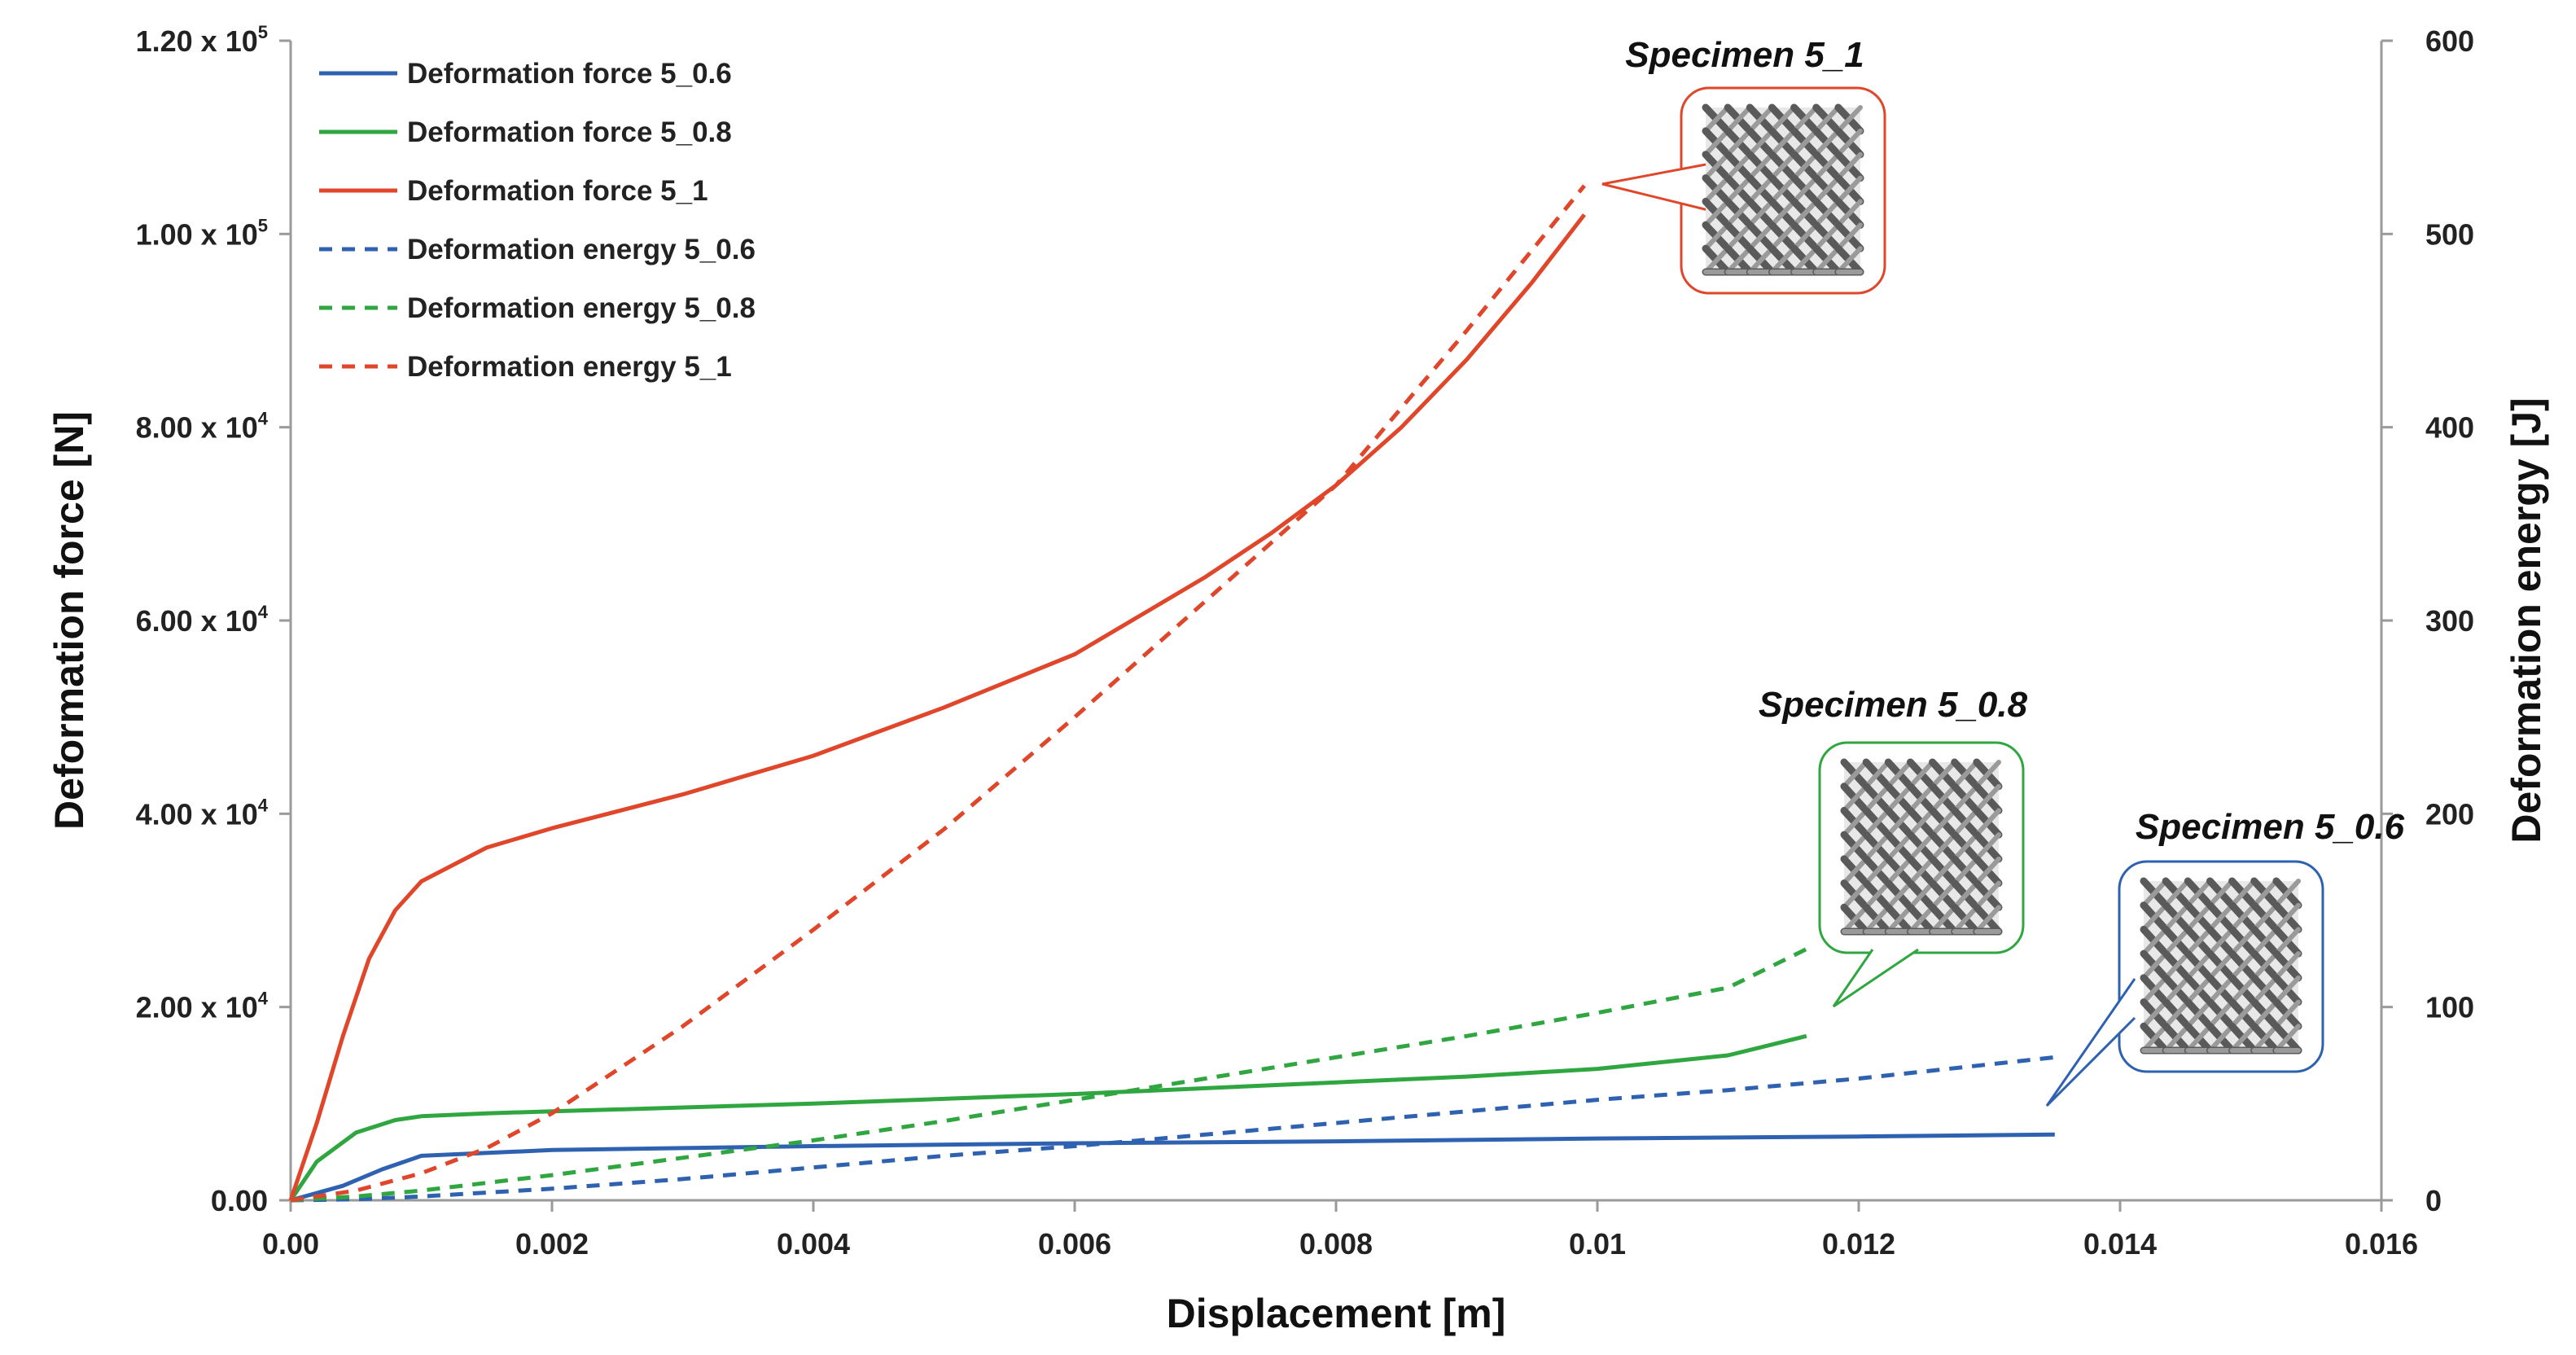  I want to click on y2-axis-title: Deformation energy [J], so click(2526, 620).